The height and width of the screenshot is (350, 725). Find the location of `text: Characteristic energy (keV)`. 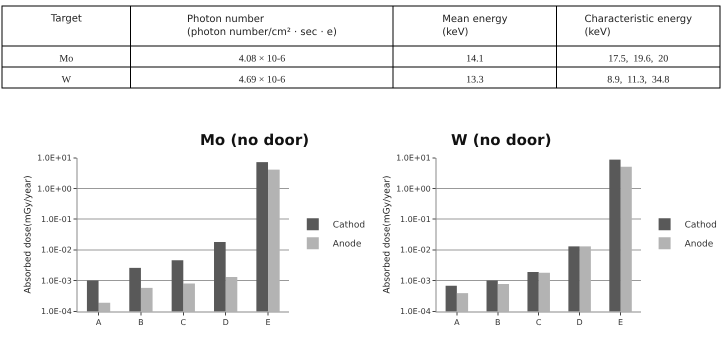

text: Characteristic energy (keV) is located at coordinates (638, 26).